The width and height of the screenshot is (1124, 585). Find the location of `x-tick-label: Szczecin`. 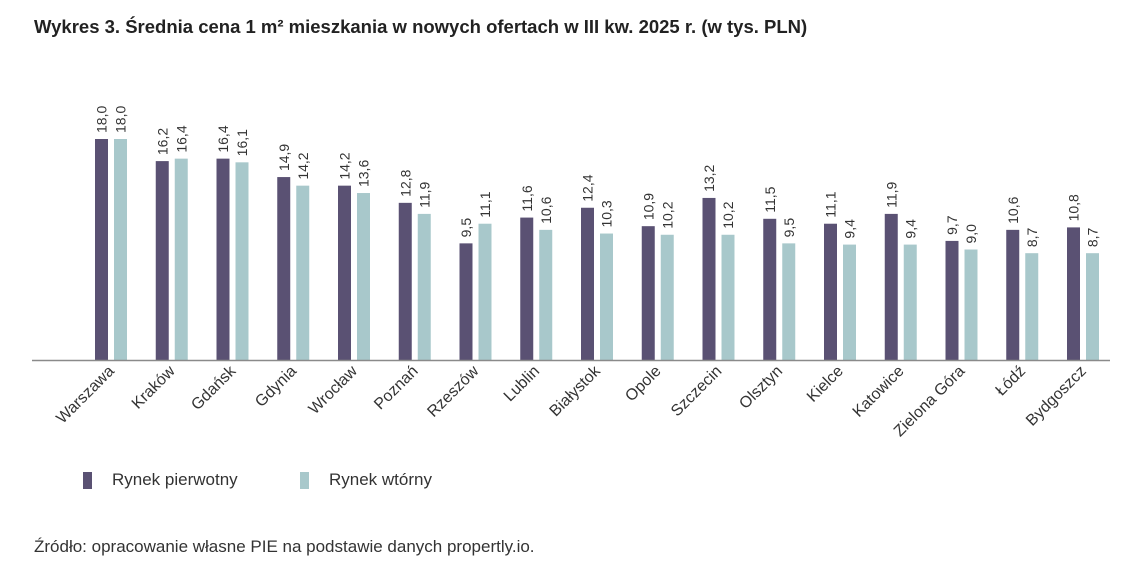

x-tick-label: Szczecin is located at coordinates (696, 391).